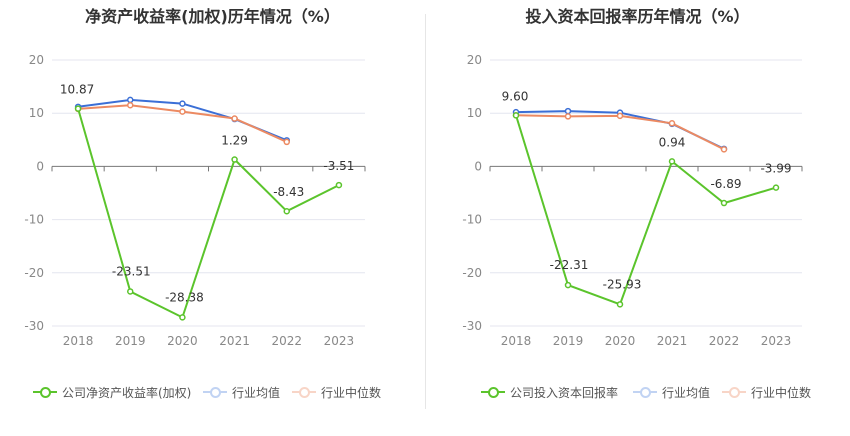 The width and height of the screenshot is (850, 436). I want to click on data-label: -25.93, so click(622, 284).